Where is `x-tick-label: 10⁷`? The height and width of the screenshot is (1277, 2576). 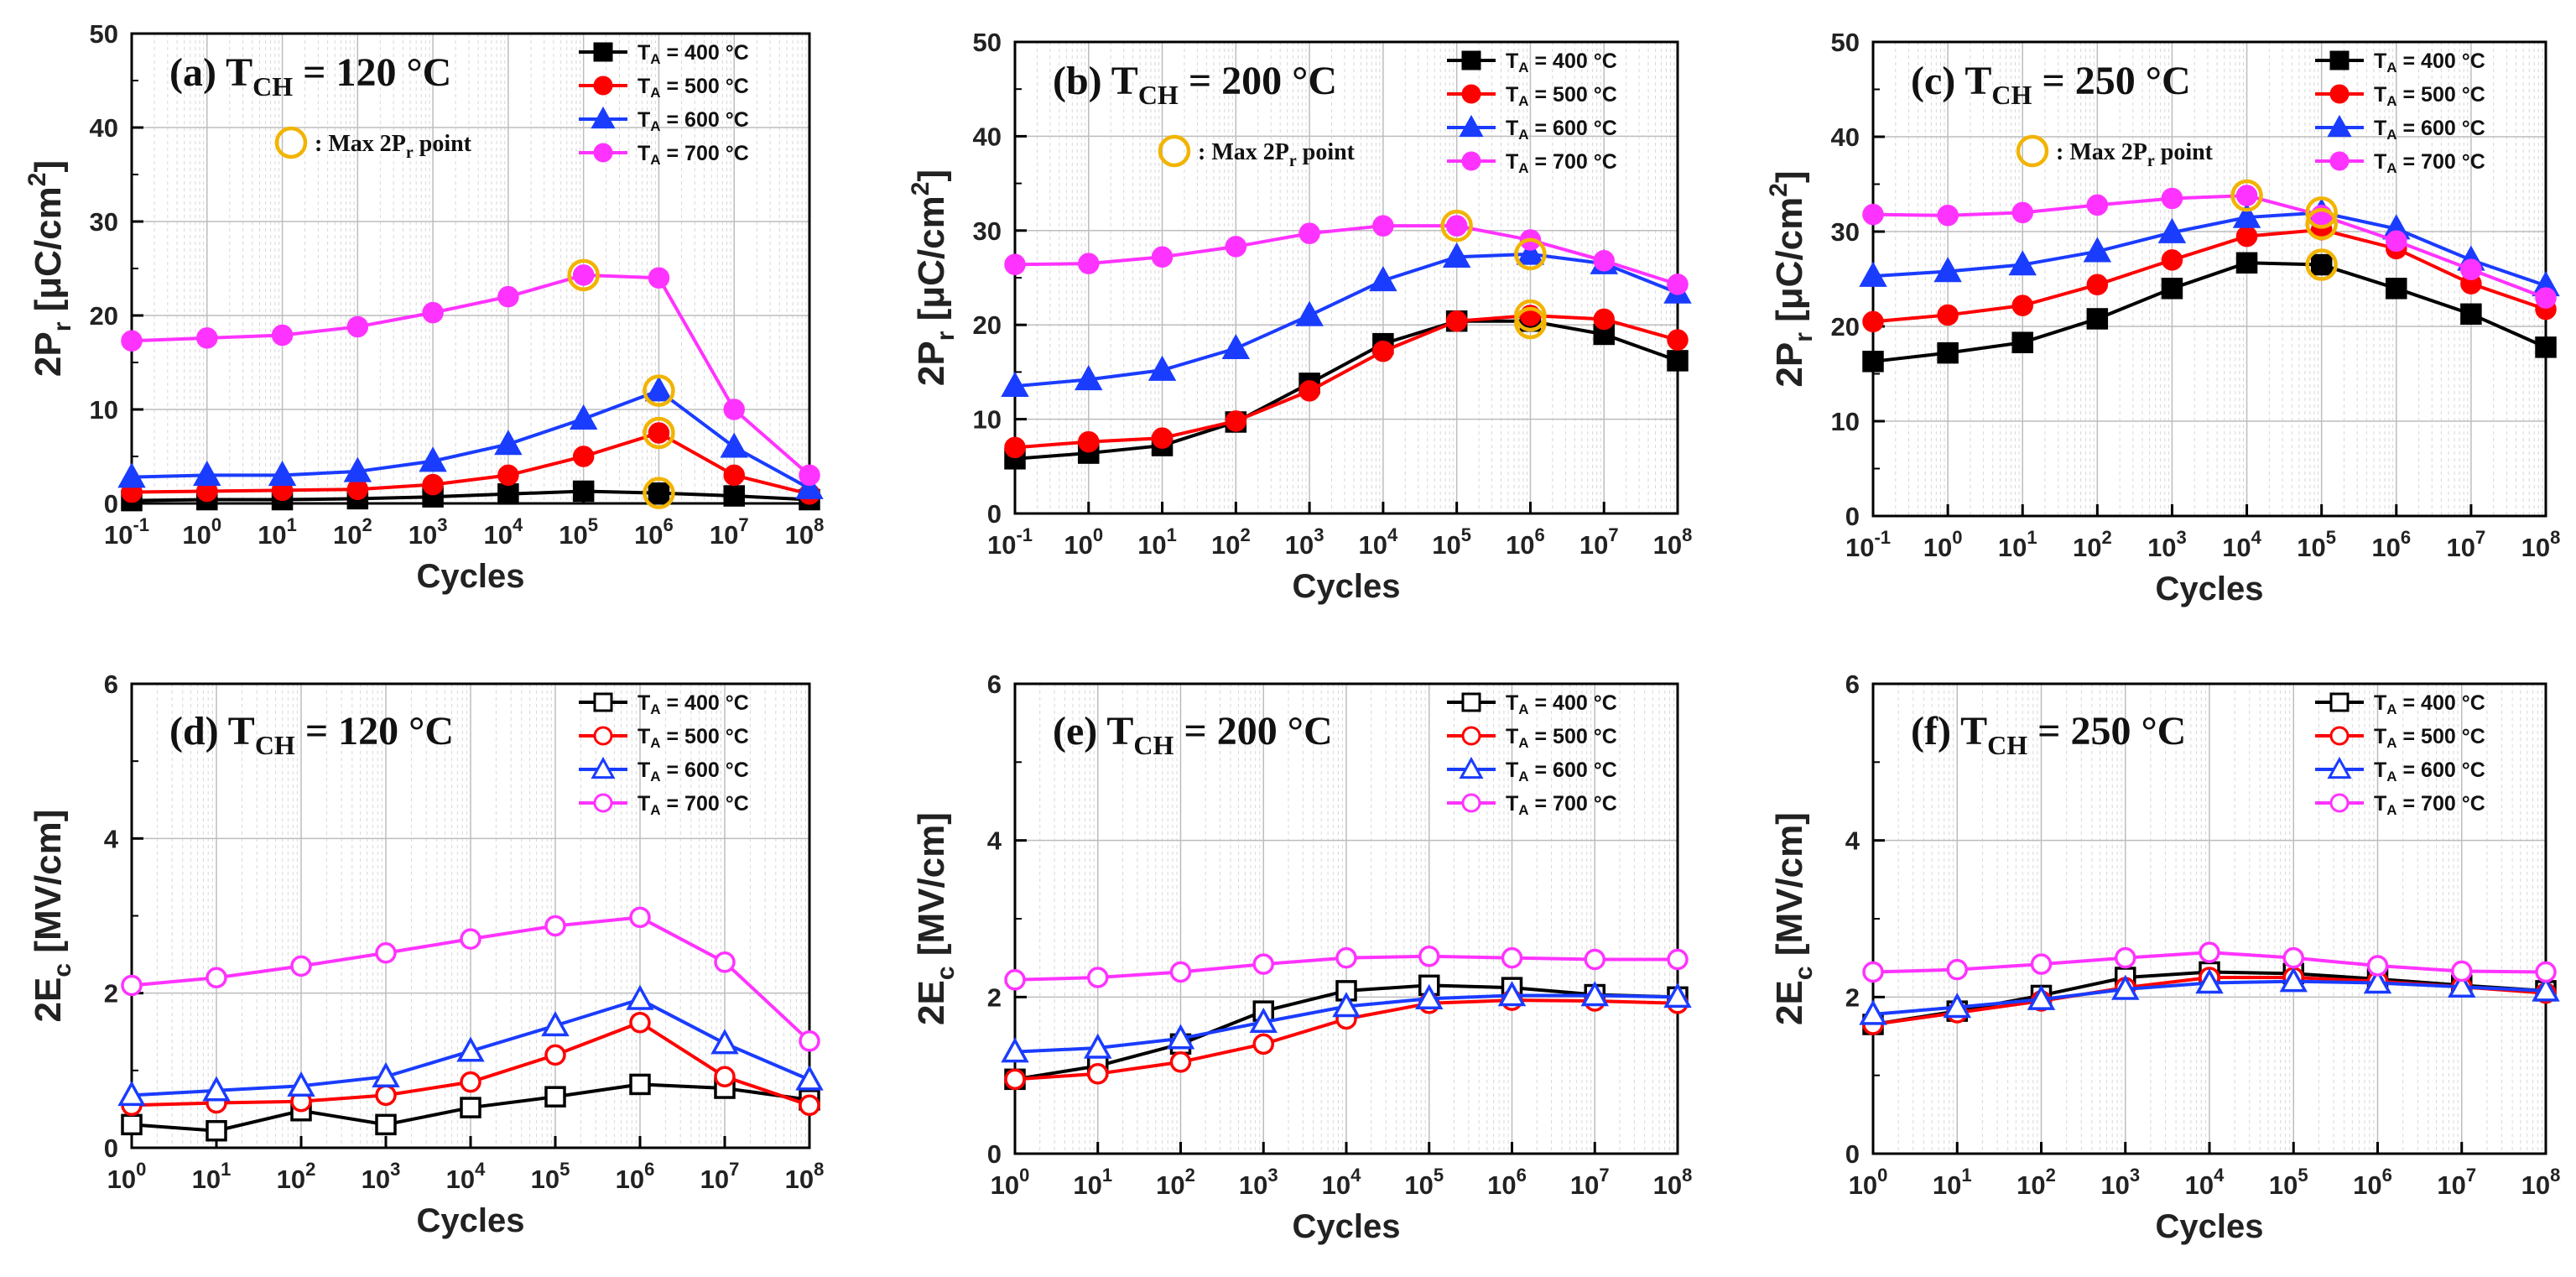
x-tick-label: 10⁷ is located at coordinates (2466, 544).